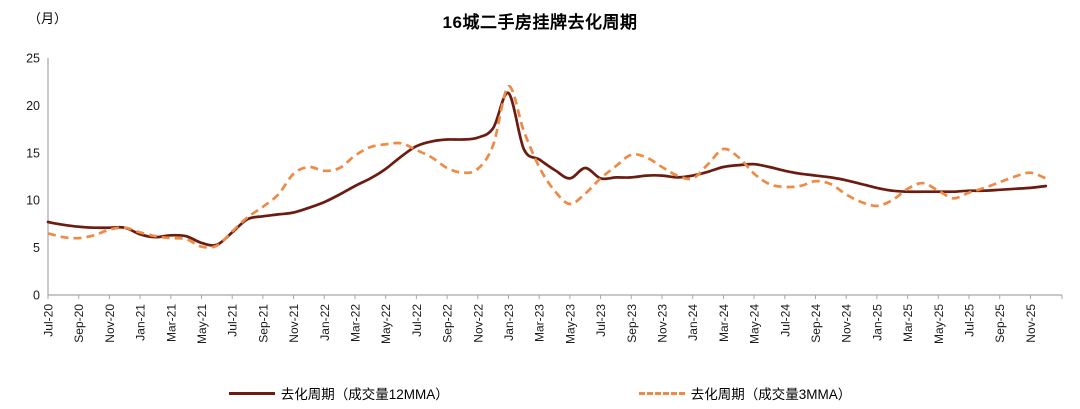  I want to click on x-axis-tick-label: Sep-20, so click(79, 323).